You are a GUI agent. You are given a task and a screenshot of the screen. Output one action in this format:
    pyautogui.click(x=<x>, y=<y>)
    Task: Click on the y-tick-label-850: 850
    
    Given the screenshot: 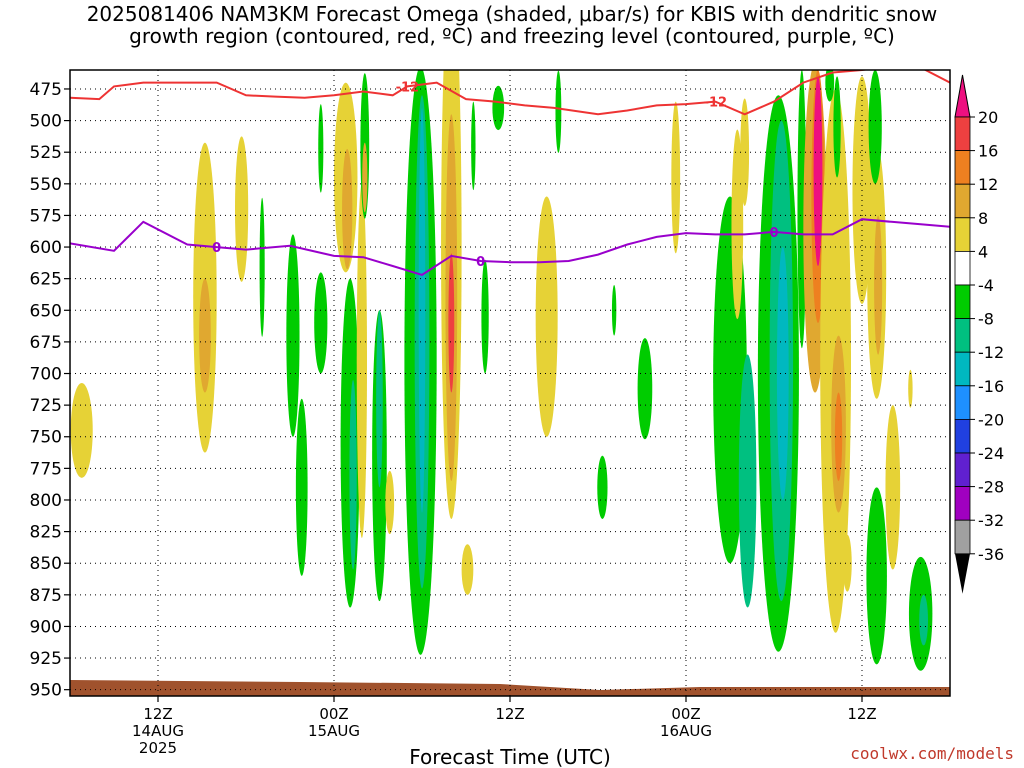 What is the action you would take?
    pyautogui.click(x=46, y=564)
    